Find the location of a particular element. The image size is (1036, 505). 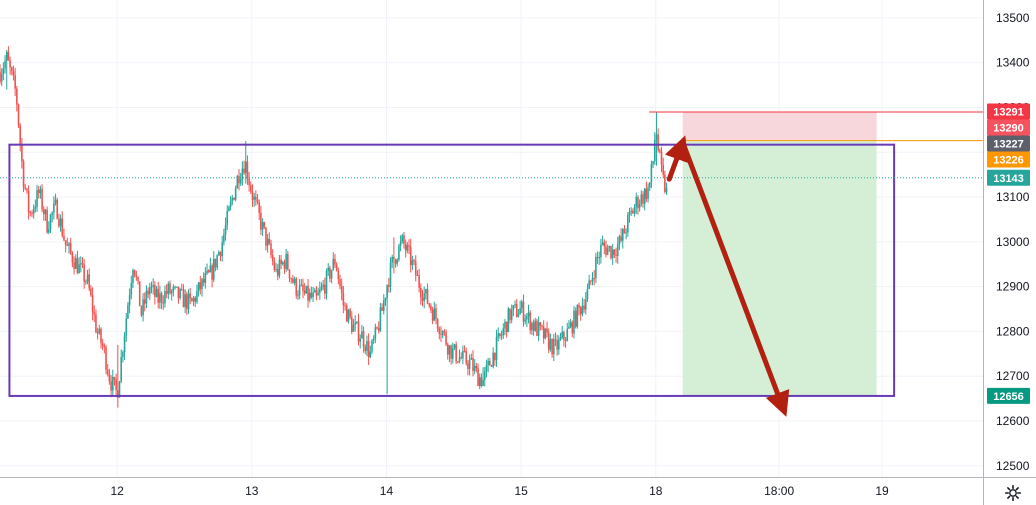

x-tick-label: 18 is located at coordinates (656, 491).